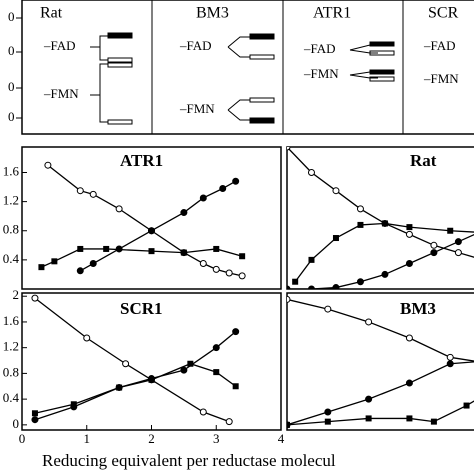 This screenshot has height=474, width=474. I want to click on x-tick-label: 4, so click(281, 438).